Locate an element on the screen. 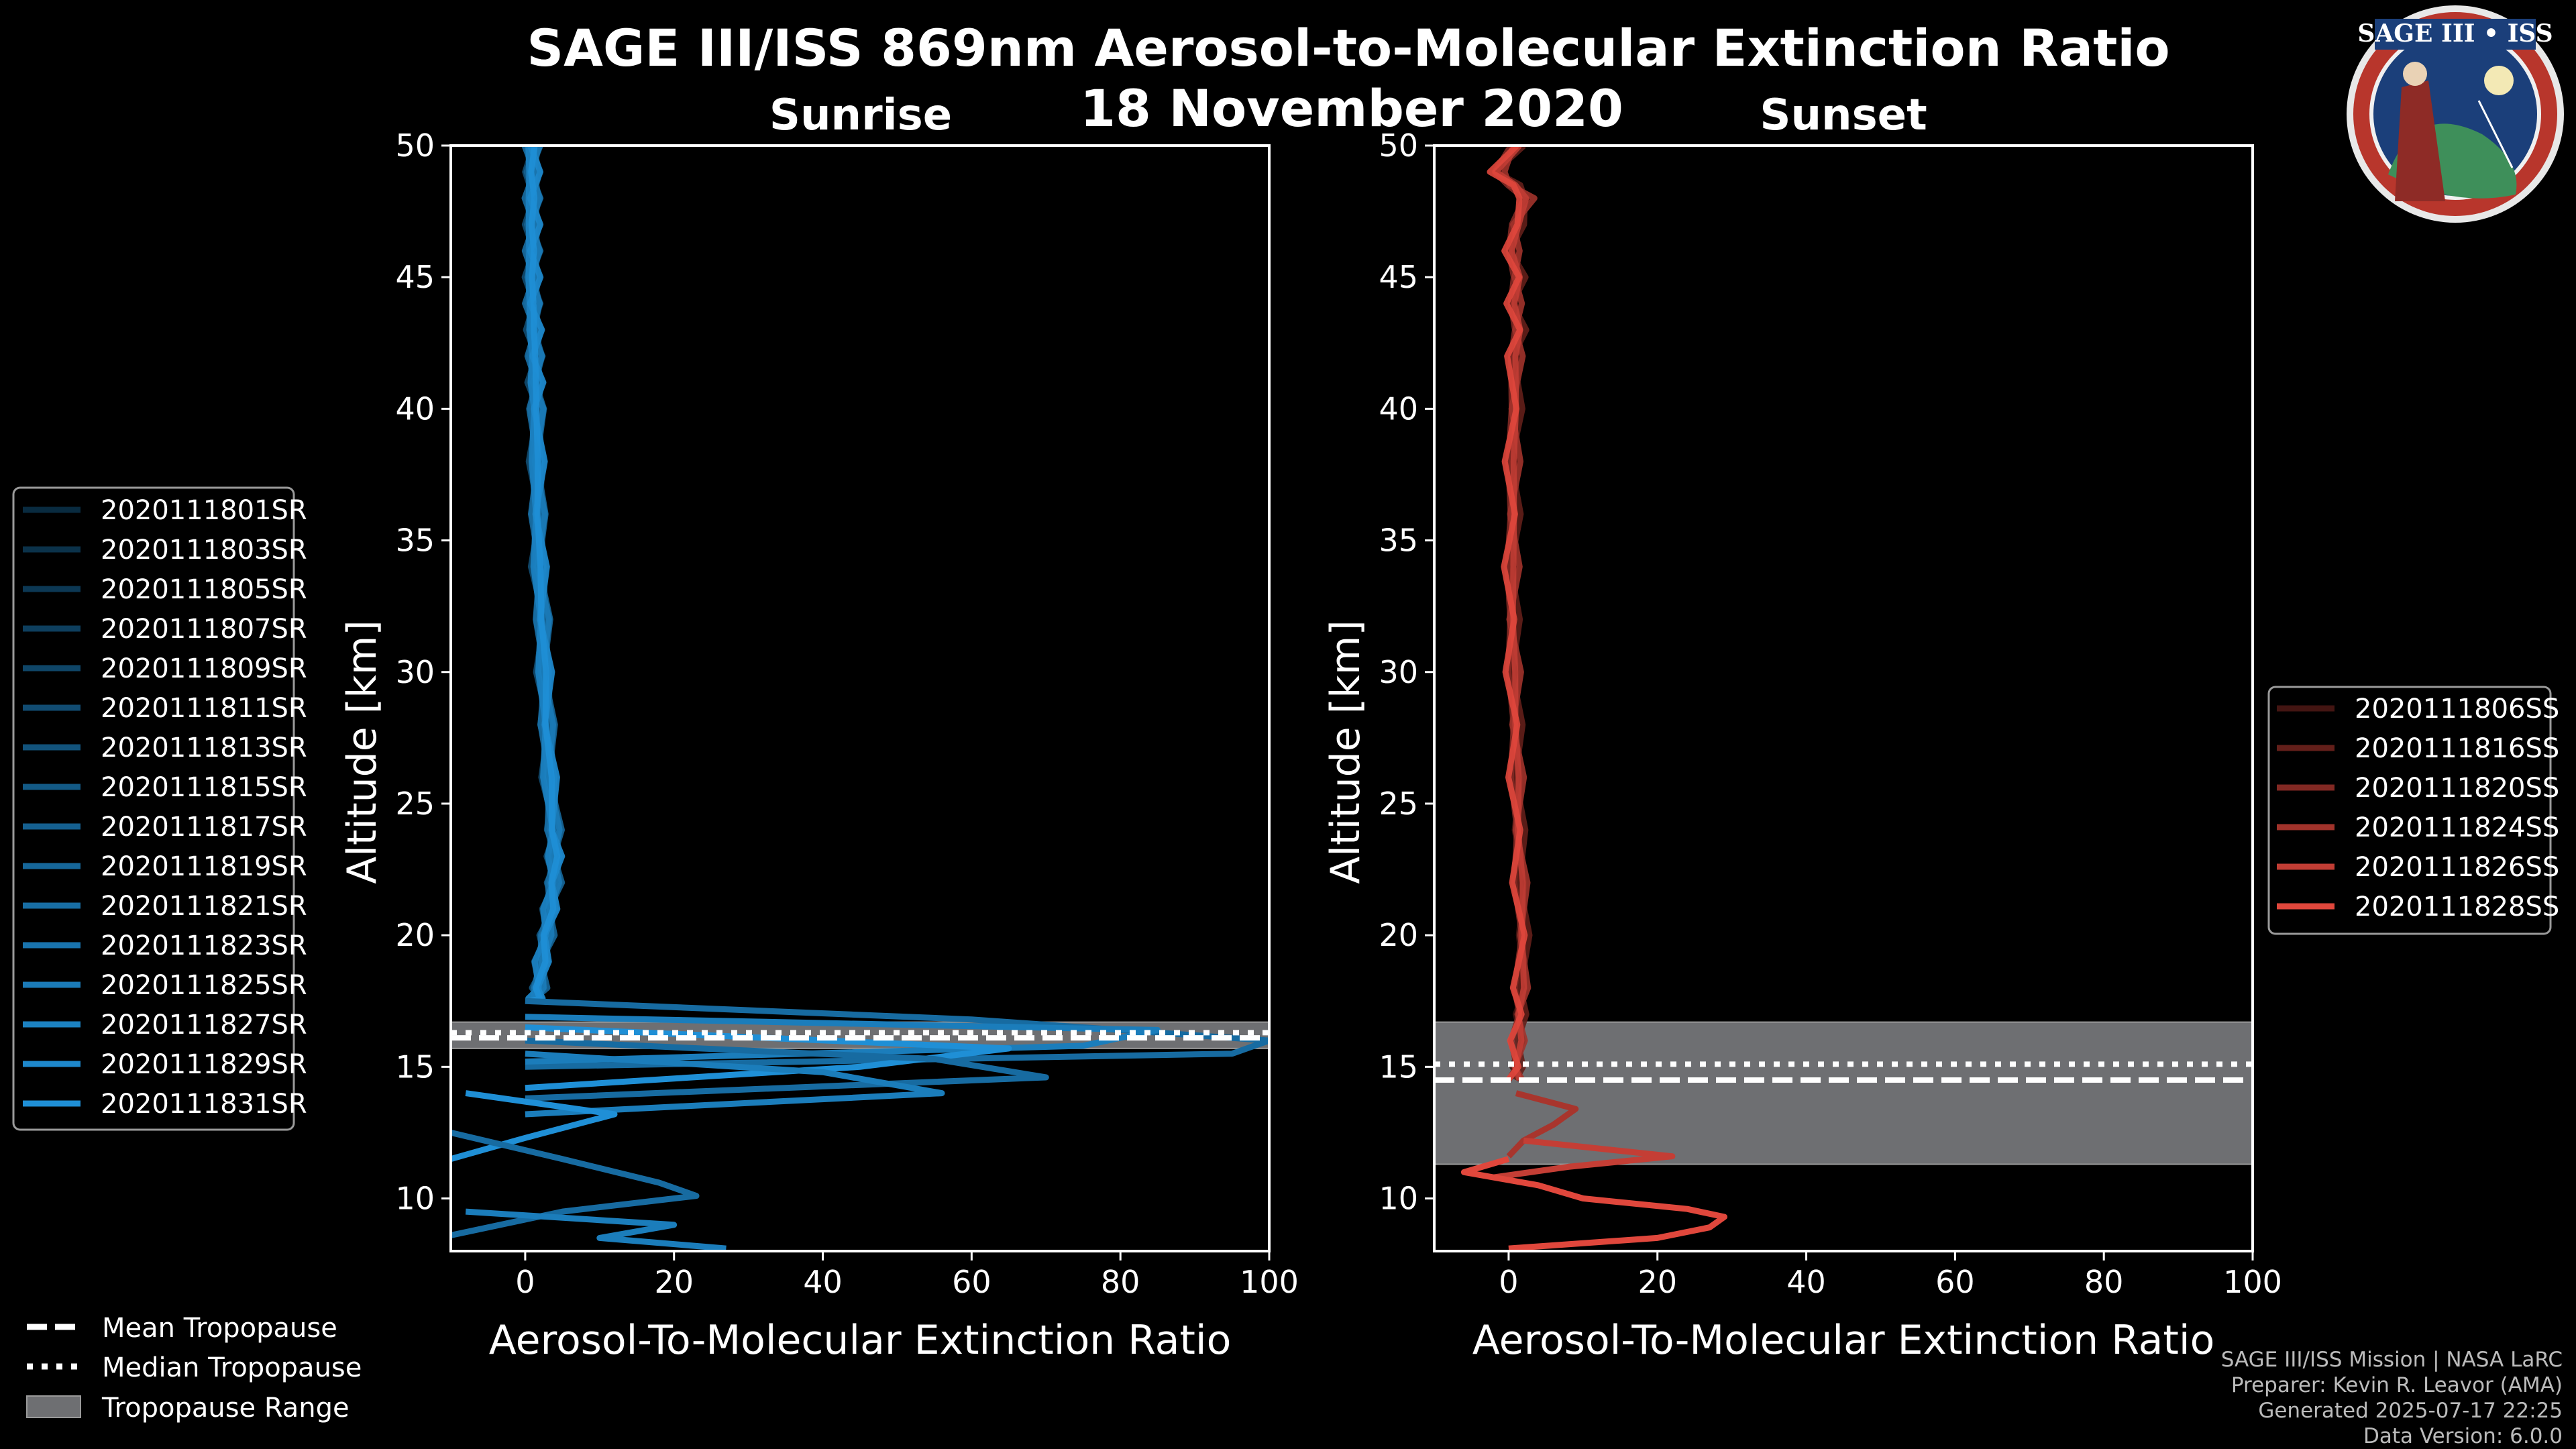  sunset-legend-frame is located at coordinates (2409, 810).